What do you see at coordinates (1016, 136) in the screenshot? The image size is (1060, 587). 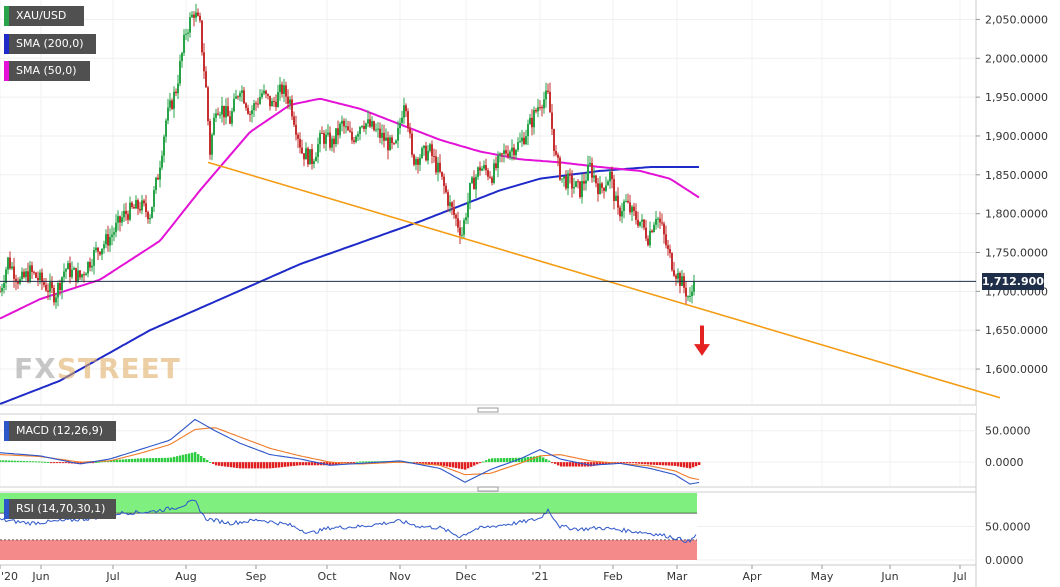 I see `price-tick-label: 1,900.0000` at bounding box center [1016, 136].